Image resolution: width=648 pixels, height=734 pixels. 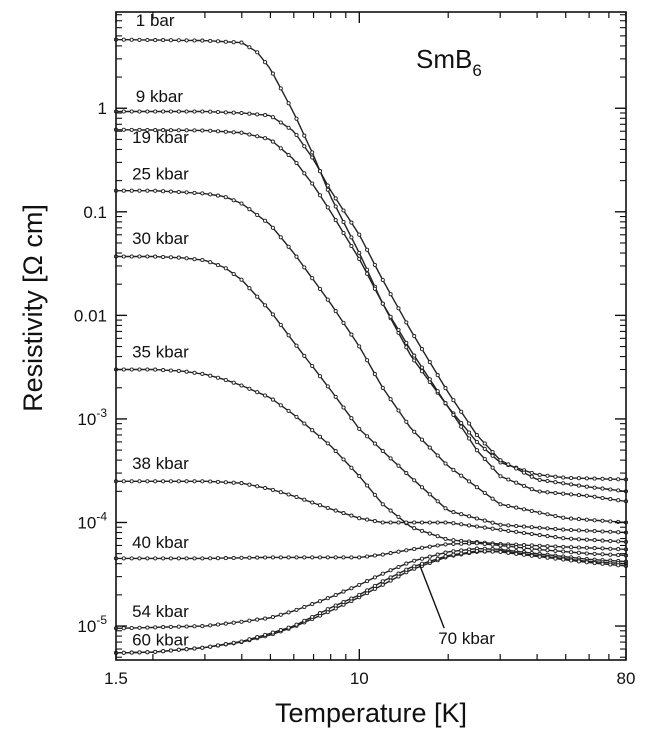 I want to click on x-tick-label: 10, so click(x=359, y=678).